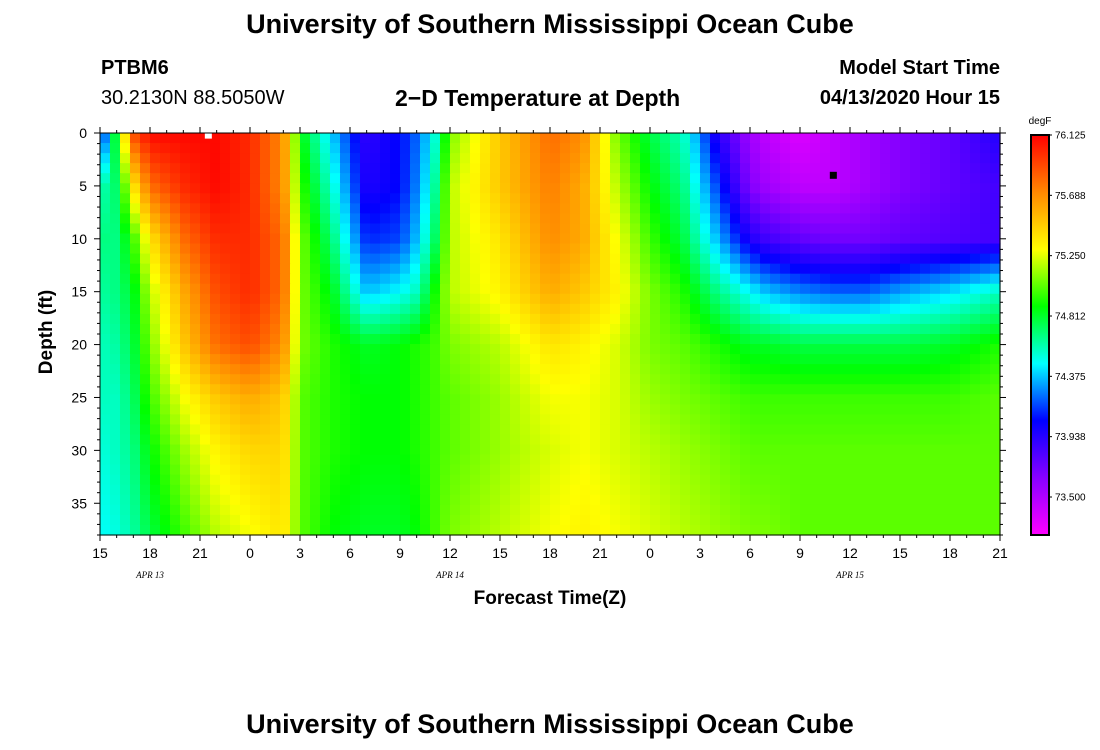  I want to click on x-date-label: APR 14, so click(449, 575).